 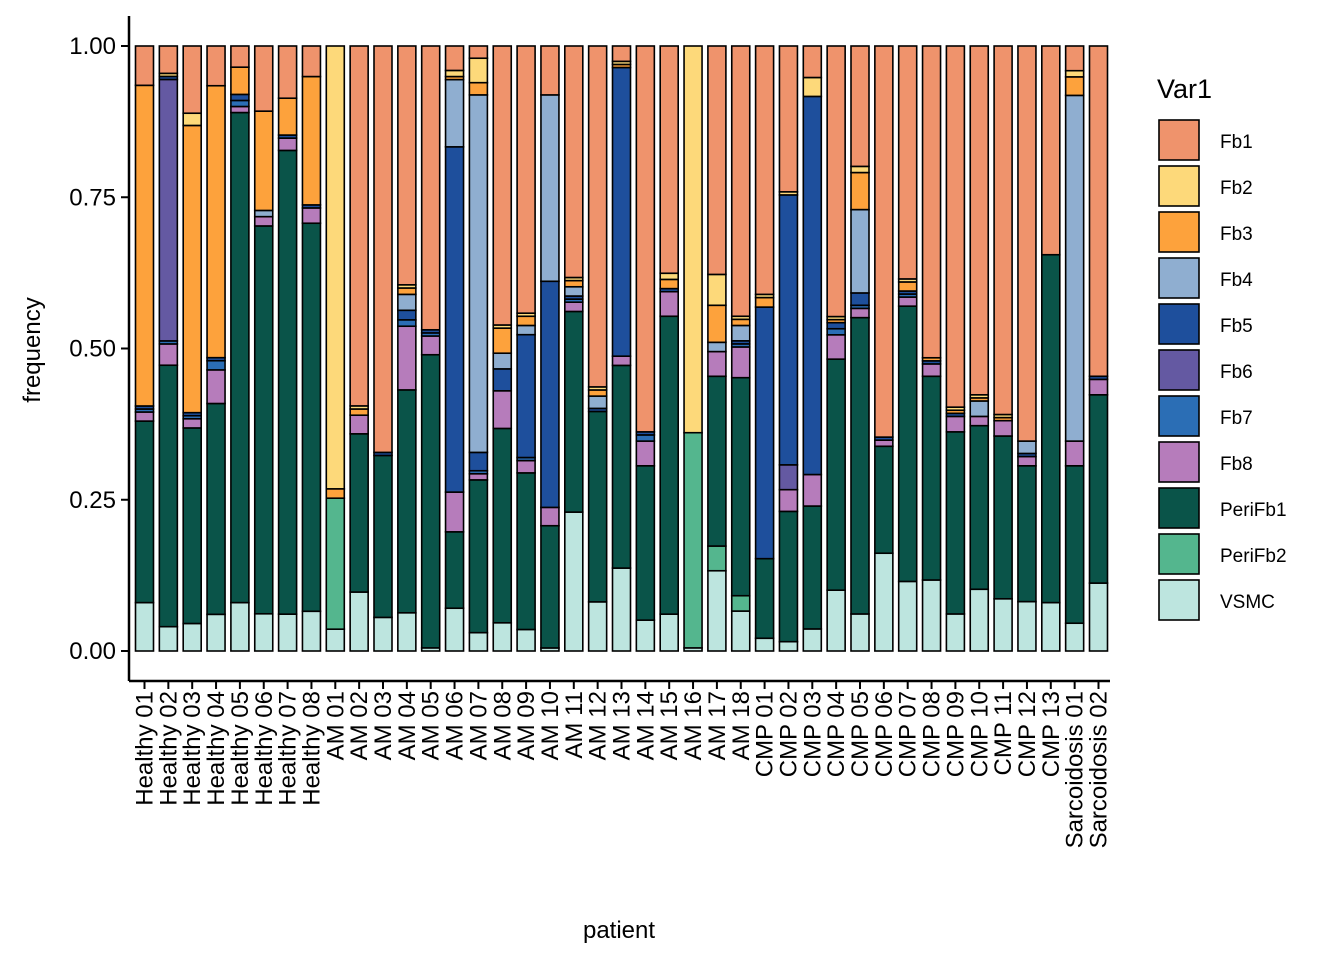 I want to click on x-tick-label: AM 18, so click(x=741, y=725).